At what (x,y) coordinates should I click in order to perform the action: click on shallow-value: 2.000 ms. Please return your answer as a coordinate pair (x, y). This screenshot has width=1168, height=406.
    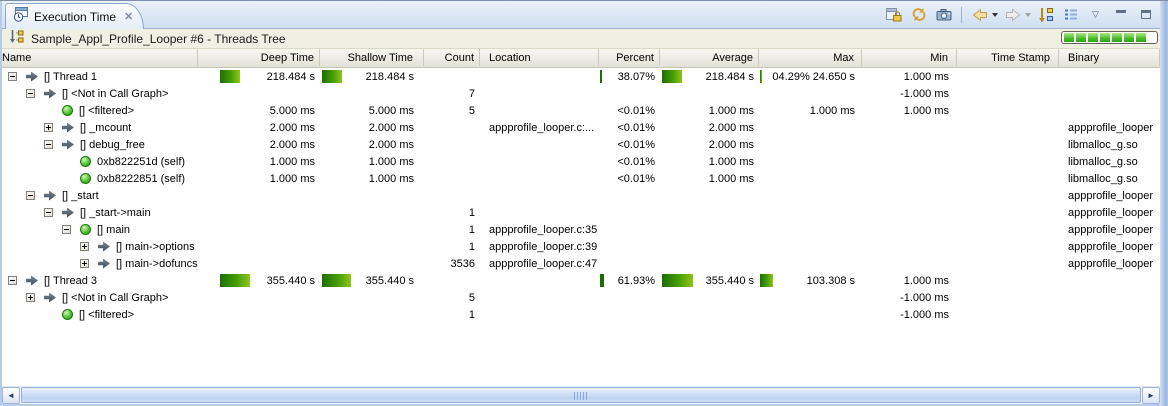
    Looking at the image, I should click on (391, 144).